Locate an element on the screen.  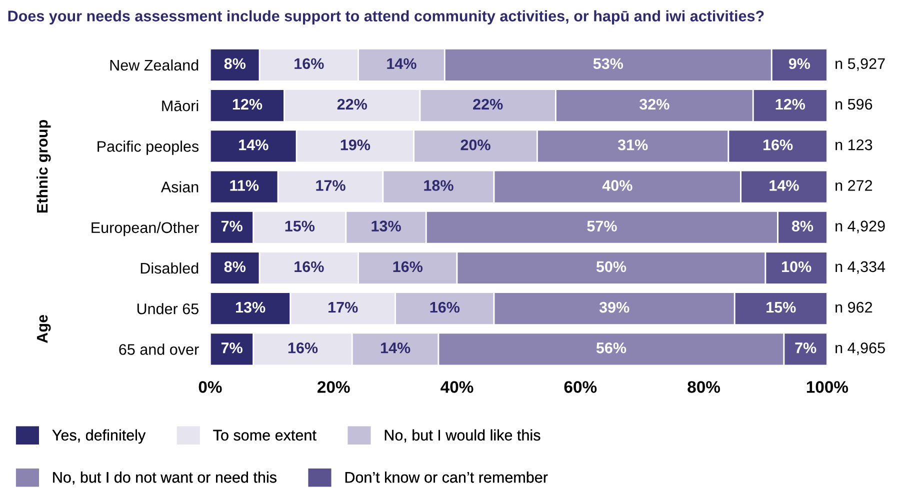
data-label: 10% is located at coordinates (797, 266).